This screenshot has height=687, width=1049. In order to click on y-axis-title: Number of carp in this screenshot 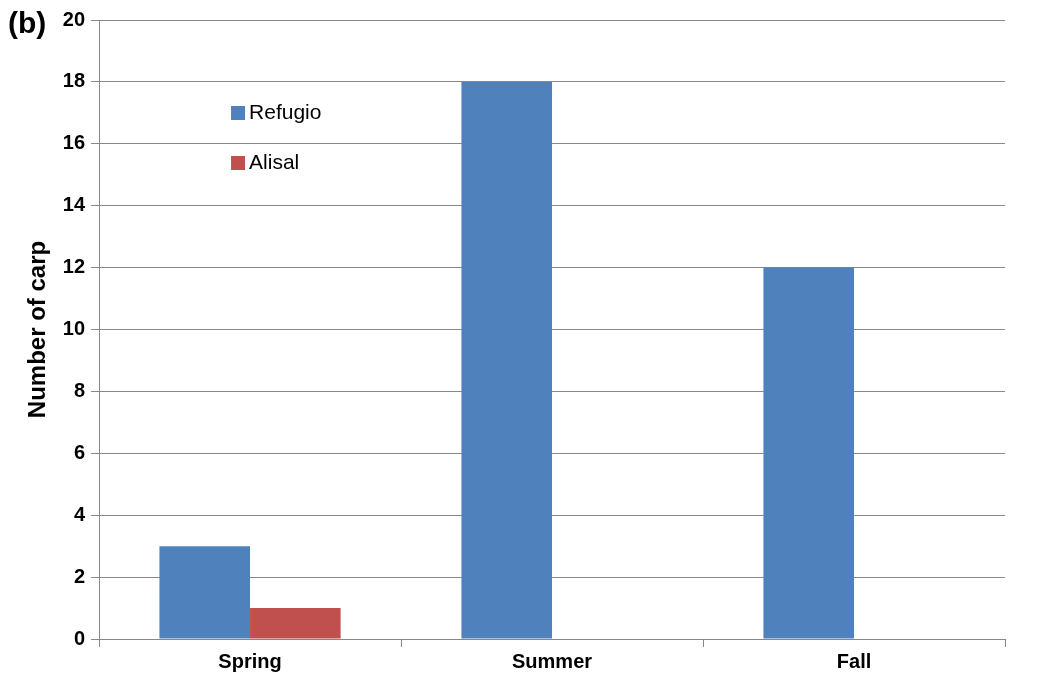, I will do `click(37, 329)`.